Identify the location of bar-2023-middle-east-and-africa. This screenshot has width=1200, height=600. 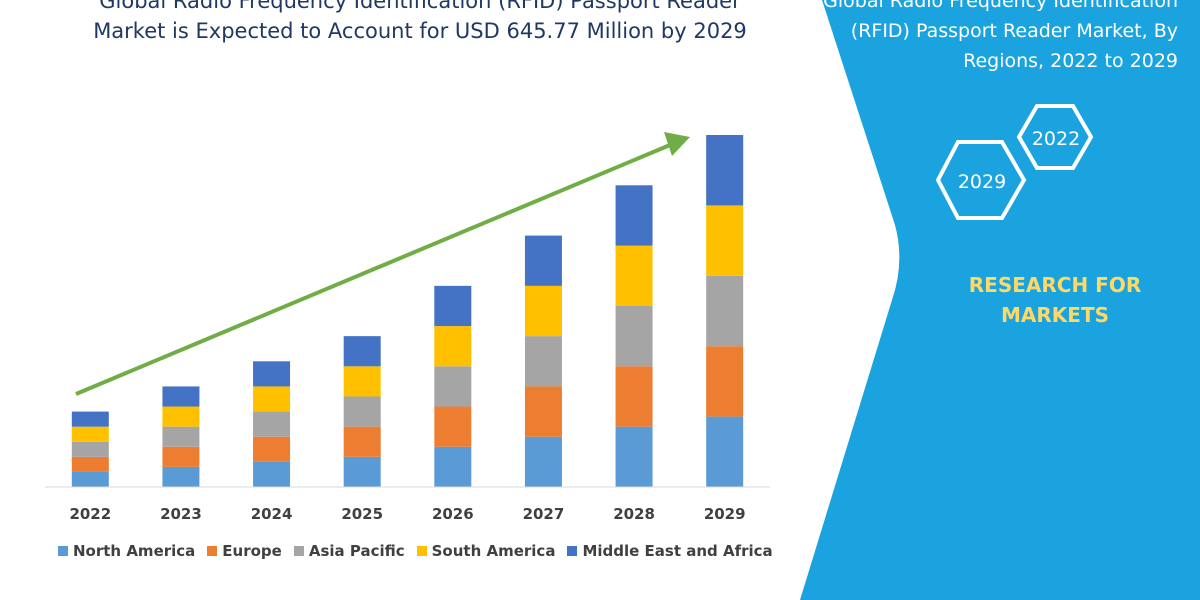
(181, 396).